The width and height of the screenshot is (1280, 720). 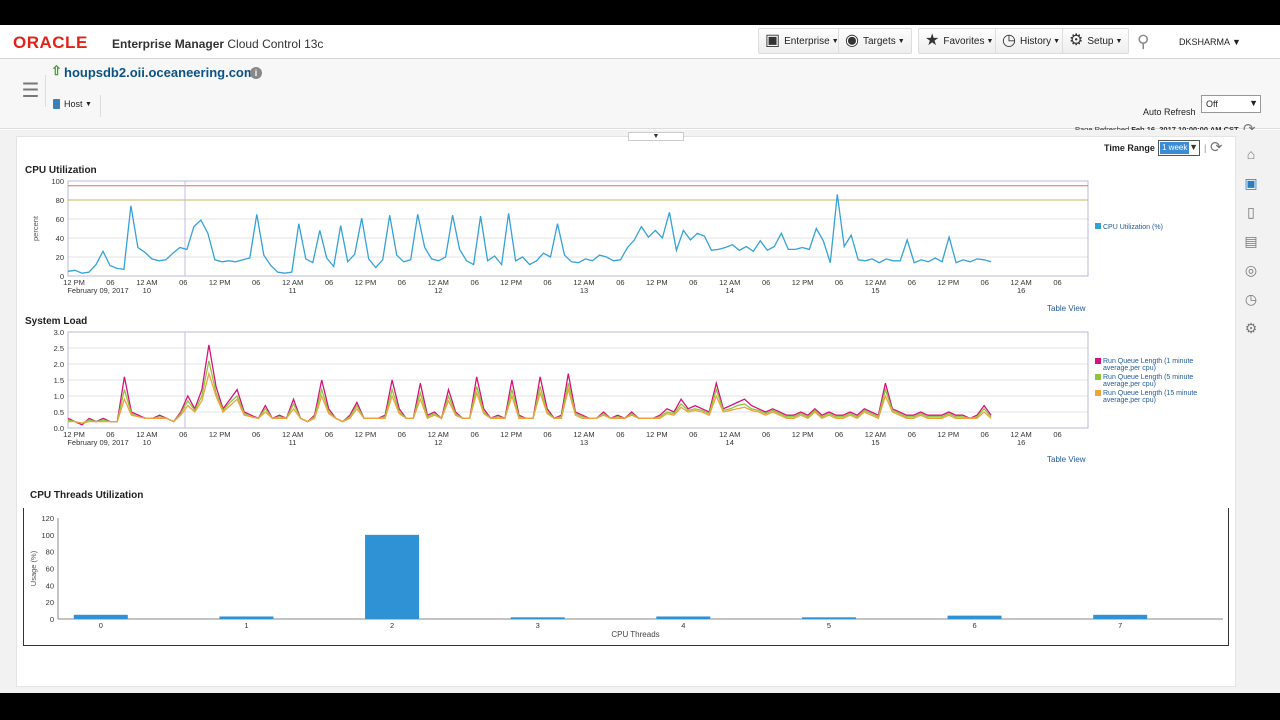 I want to click on cpu-utilization-title: CPU Utilization, so click(x=61, y=170).